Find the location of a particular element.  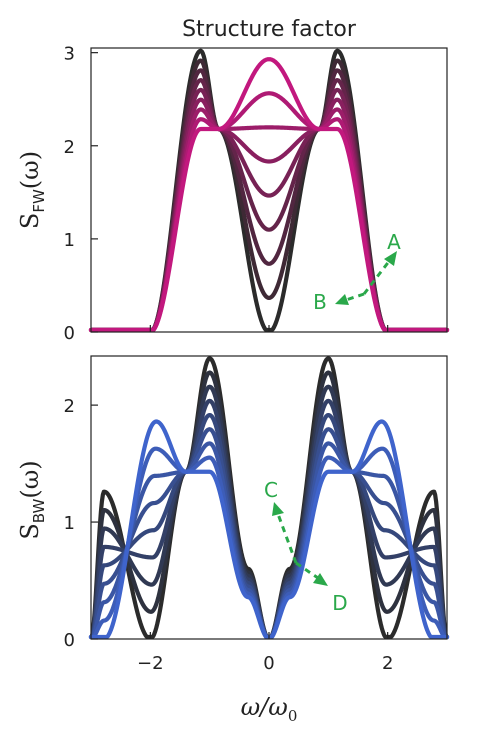

x-axis-label: ω/ω0 is located at coordinates (269, 709).